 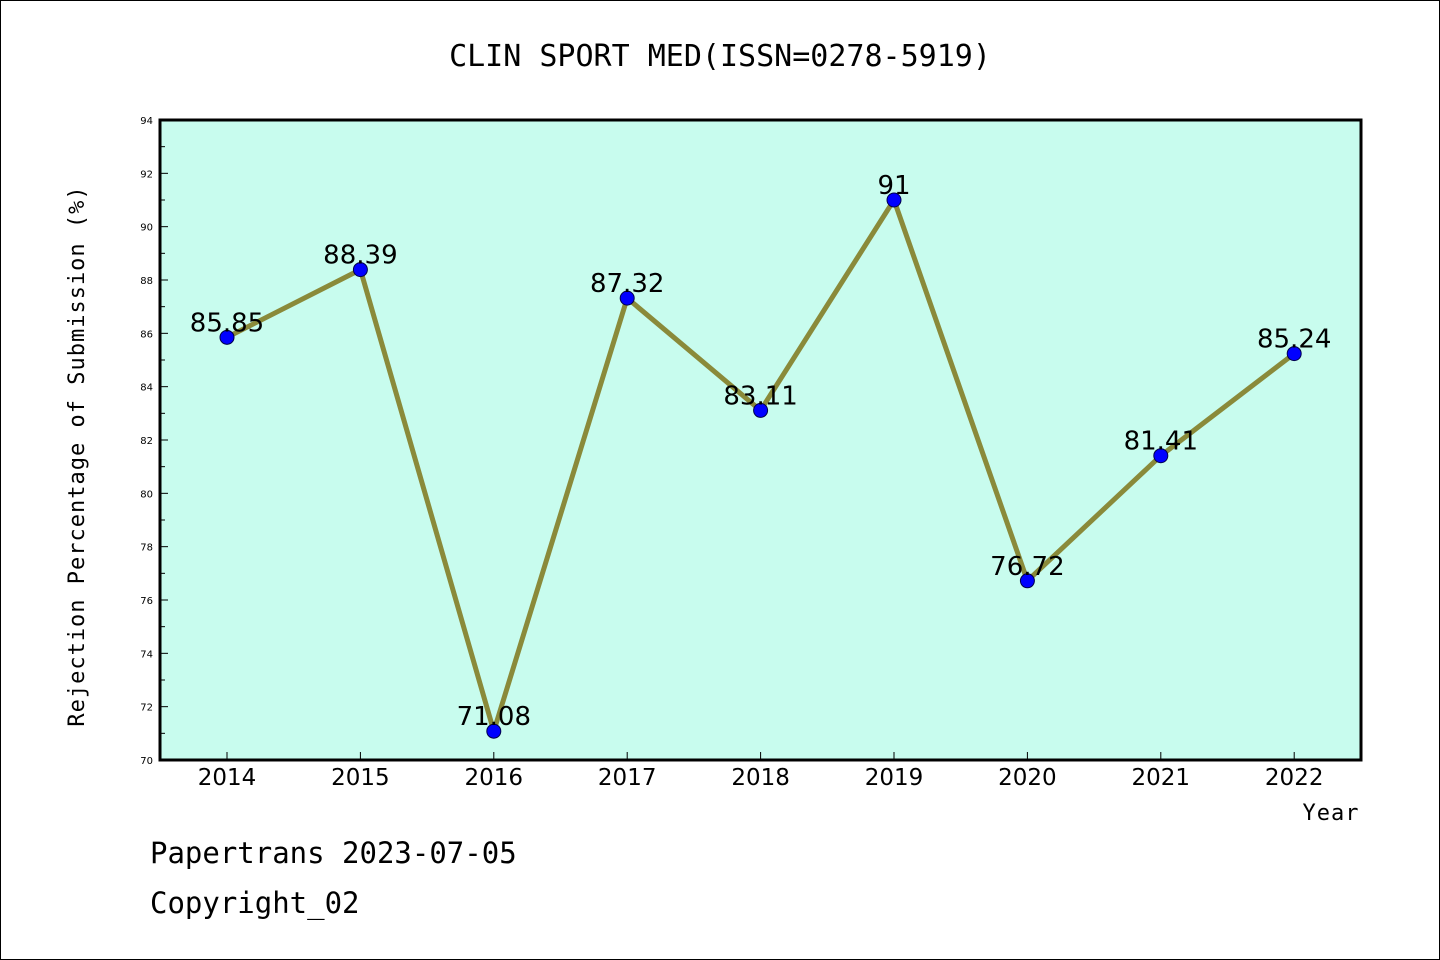 I want to click on chart-title: CLIN SPORT MED(ISSN=0278-5919), so click(x=720, y=56).